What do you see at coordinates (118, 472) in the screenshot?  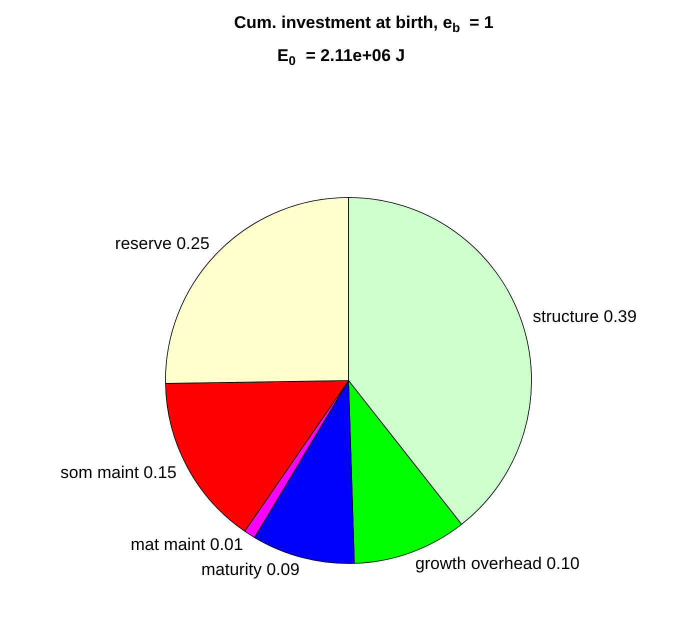 I see `slice-label: som maint 0.15` at bounding box center [118, 472].